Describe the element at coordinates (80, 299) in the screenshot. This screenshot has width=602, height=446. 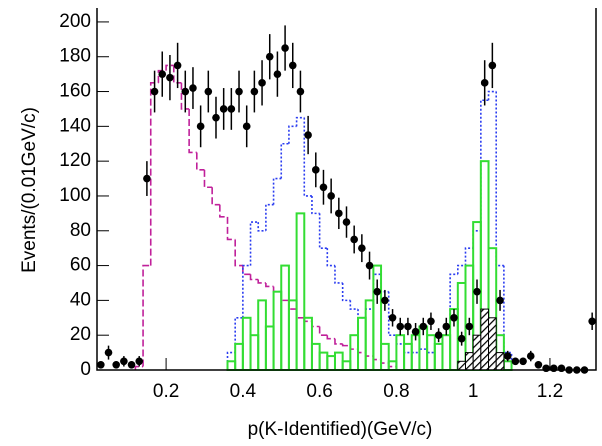
I see `y-tick-label: 40` at that location.